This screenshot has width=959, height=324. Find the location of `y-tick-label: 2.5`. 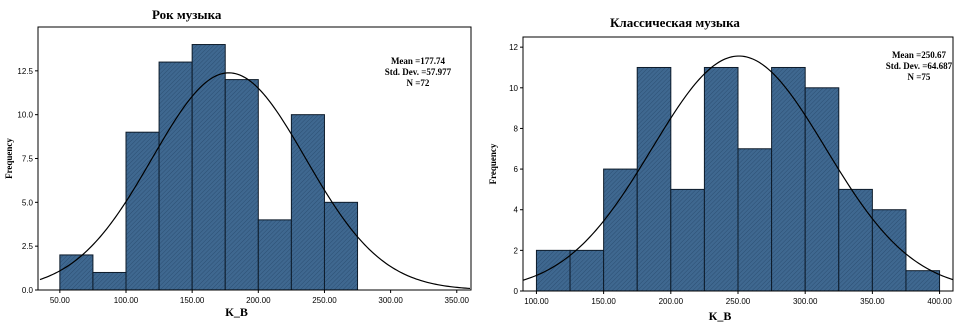

y-tick-label: 2.5 is located at coordinates (28, 246).